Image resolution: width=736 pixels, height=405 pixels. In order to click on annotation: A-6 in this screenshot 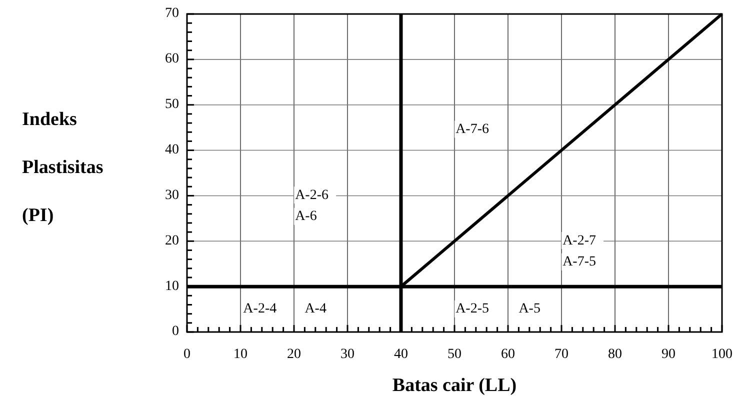, I will do `click(306, 216)`.